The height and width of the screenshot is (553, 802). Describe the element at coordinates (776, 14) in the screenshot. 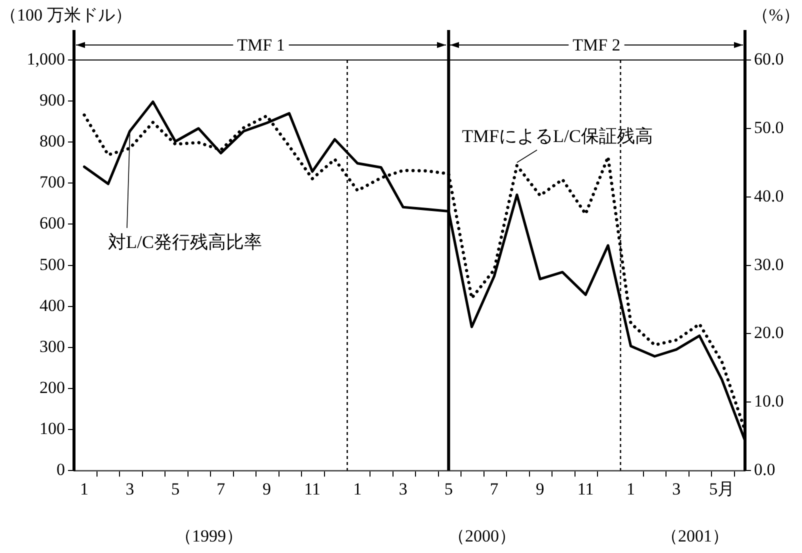

I see `y2-axis-title: （%）` at that location.